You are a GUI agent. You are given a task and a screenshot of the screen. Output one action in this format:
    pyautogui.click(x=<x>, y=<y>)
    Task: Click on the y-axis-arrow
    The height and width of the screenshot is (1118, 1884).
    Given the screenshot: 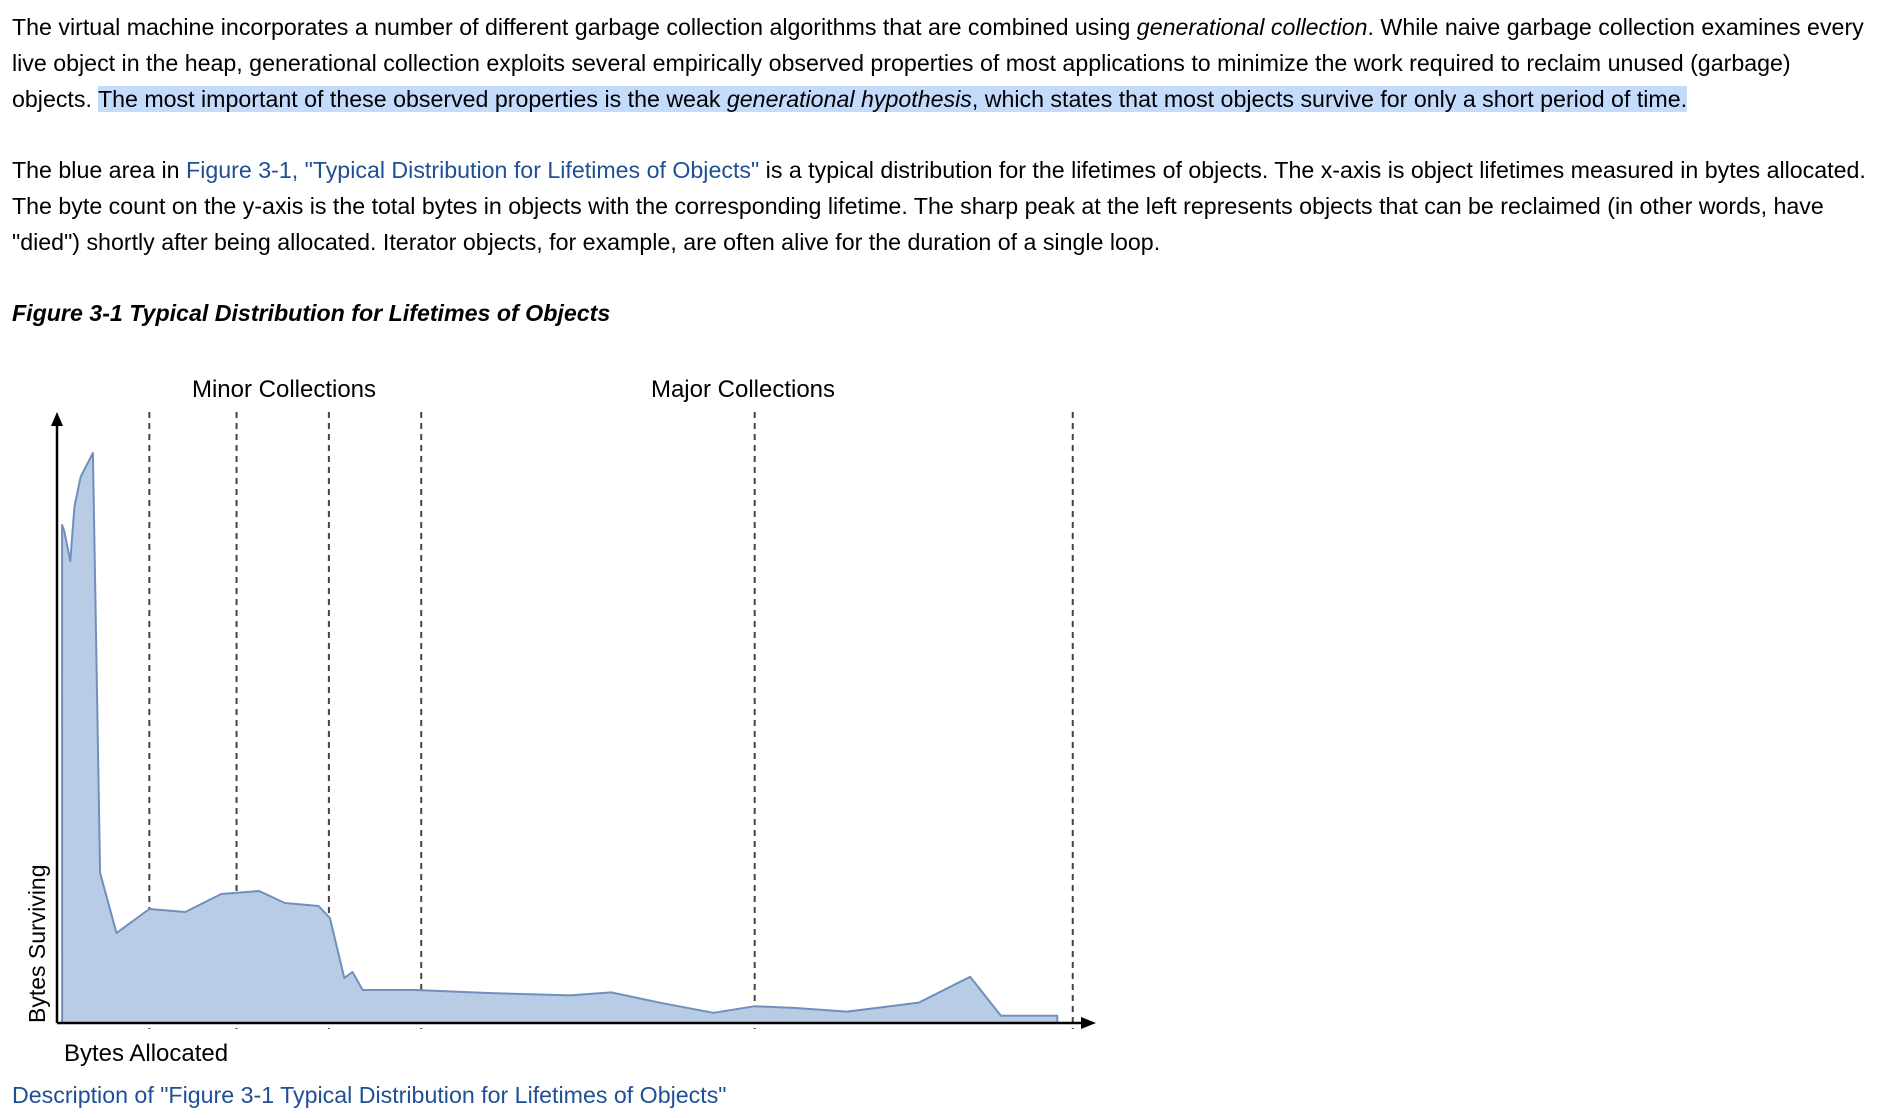 What is the action you would take?
    pyautogui.click(x=57, y=419)
    